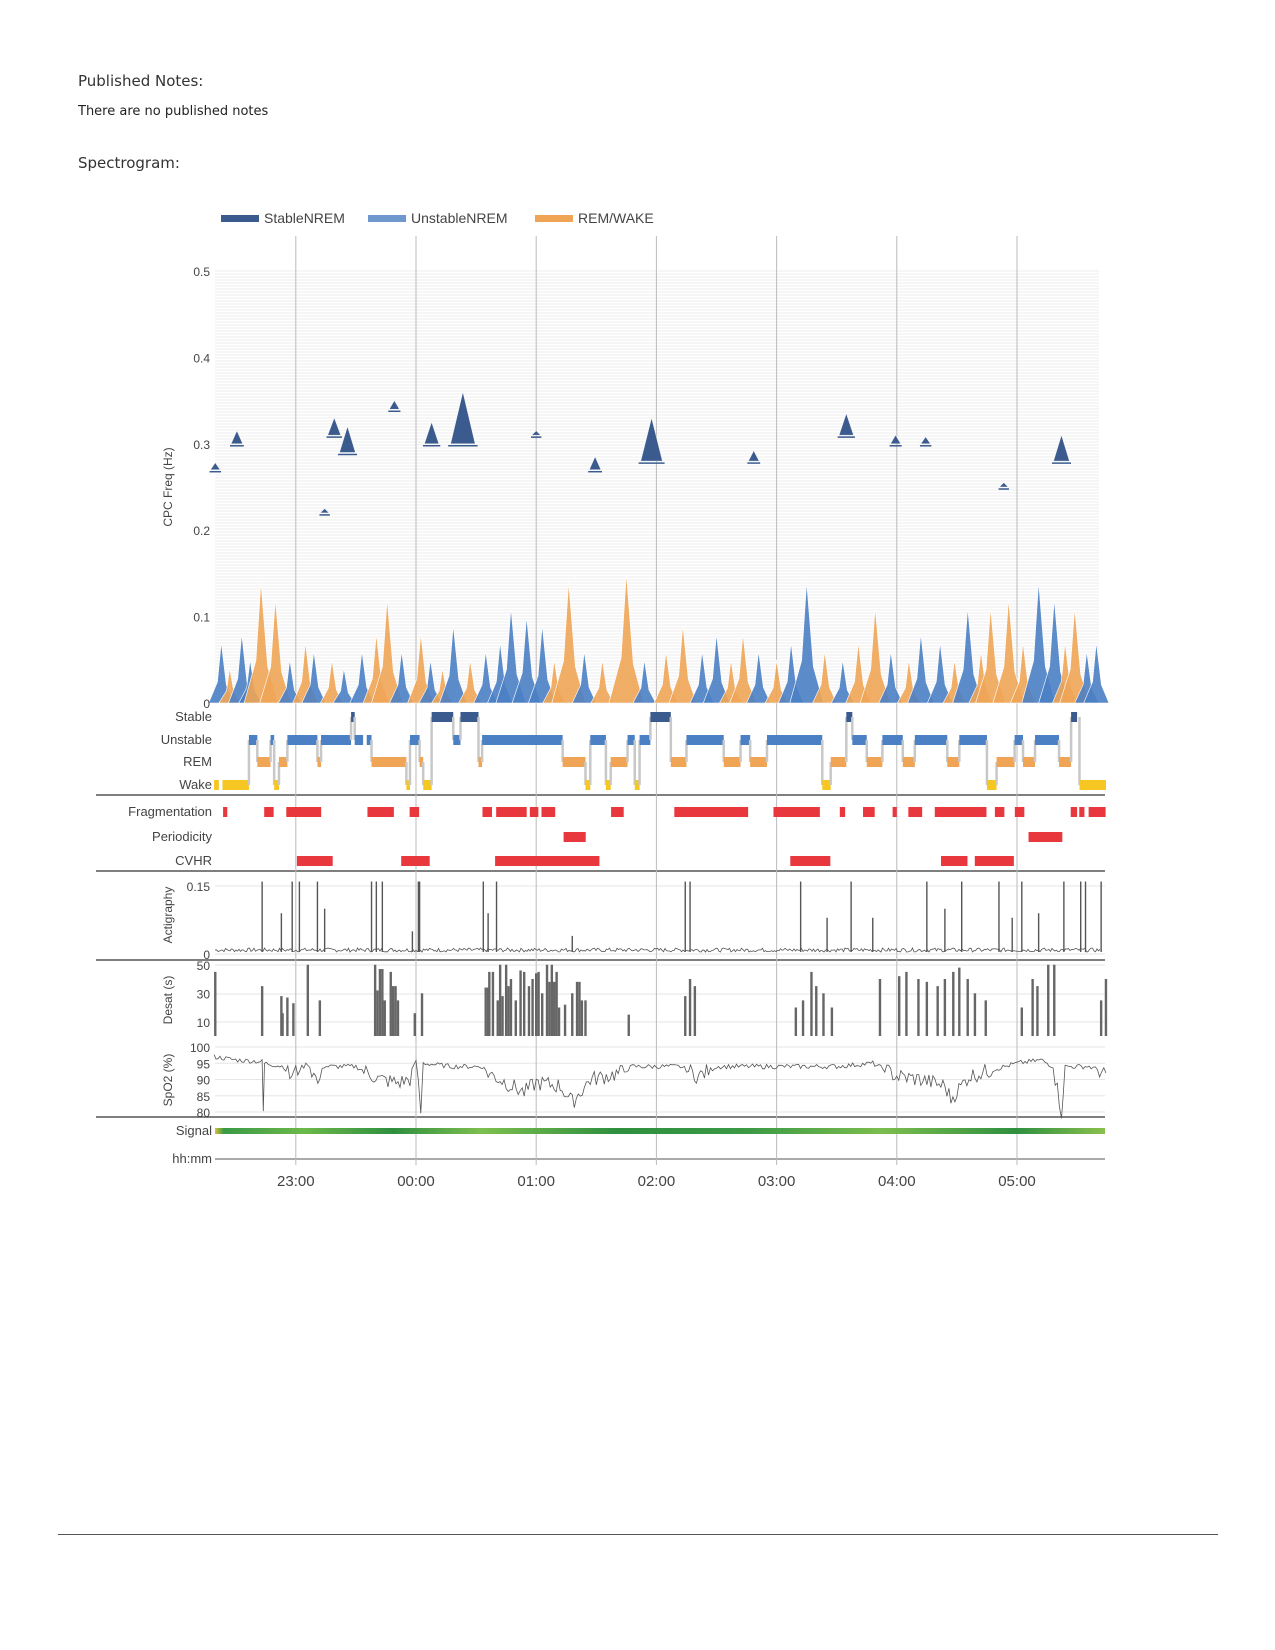 This screenshot has height=1650, width=1275. I want to click on spectro-ylabel: CPC Freq (Hz), so click(168, 486).